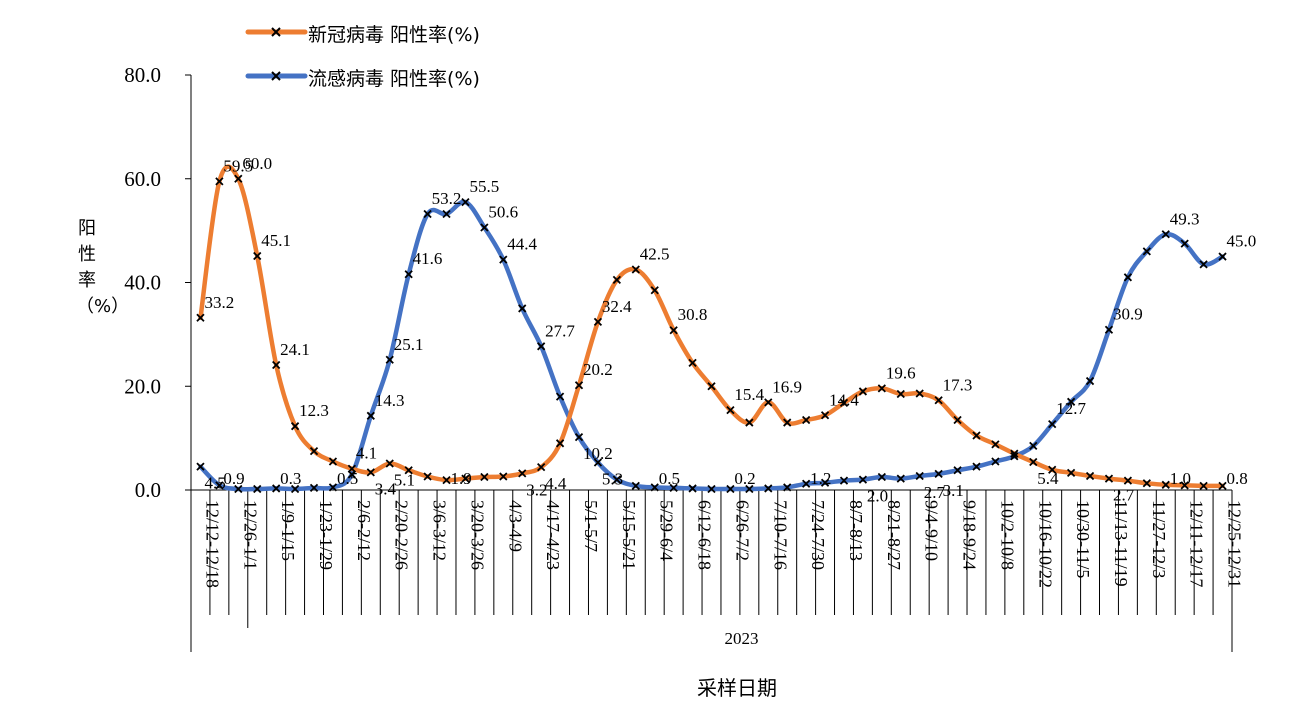 This screenshot has height=717, width=1301. I want to click on y-ticks: 0.0 20.0 40.0 60.0 80.0, so click(157, 282).